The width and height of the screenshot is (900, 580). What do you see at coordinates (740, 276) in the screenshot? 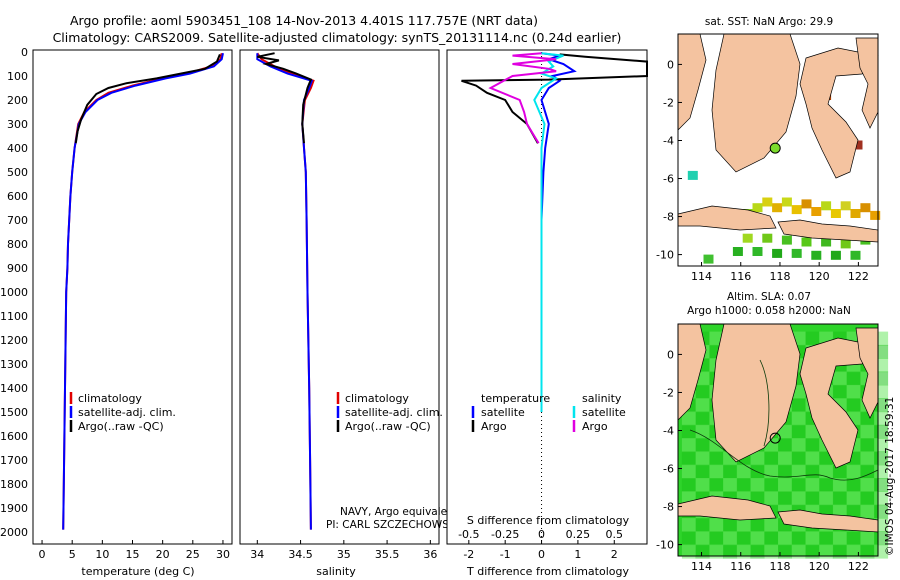
I see `map-x-tick-label: 116` at bounding box center [740, 276].